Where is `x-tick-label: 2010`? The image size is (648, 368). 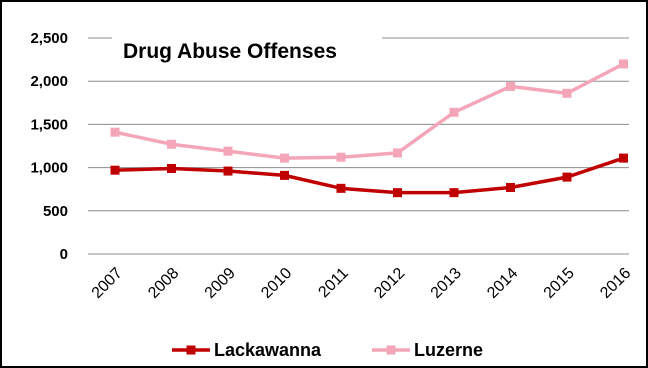 x-tick-label: 2010 is located at coordinates (276, 283).